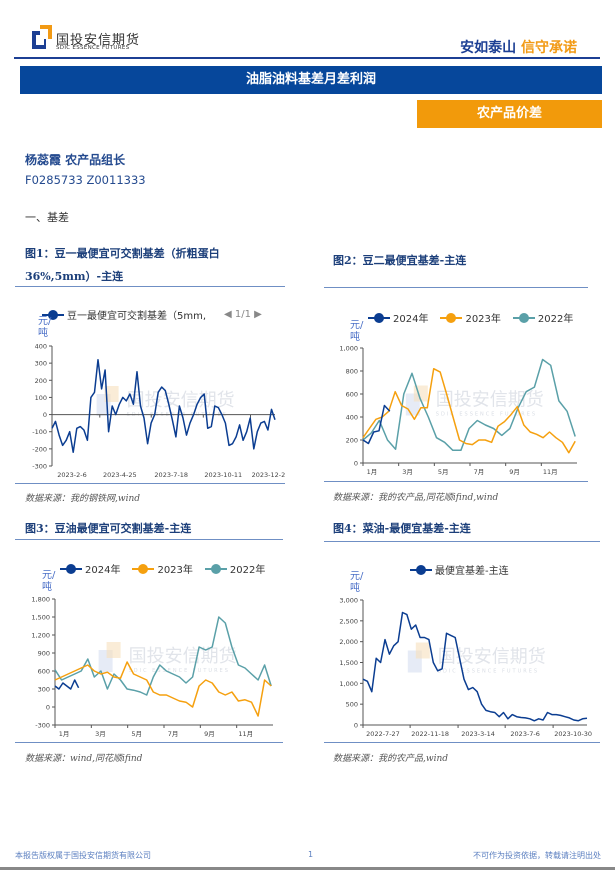 This screenshot has width=615, height=870. I want to click on y-tick-label: -200, so click(39, 449).